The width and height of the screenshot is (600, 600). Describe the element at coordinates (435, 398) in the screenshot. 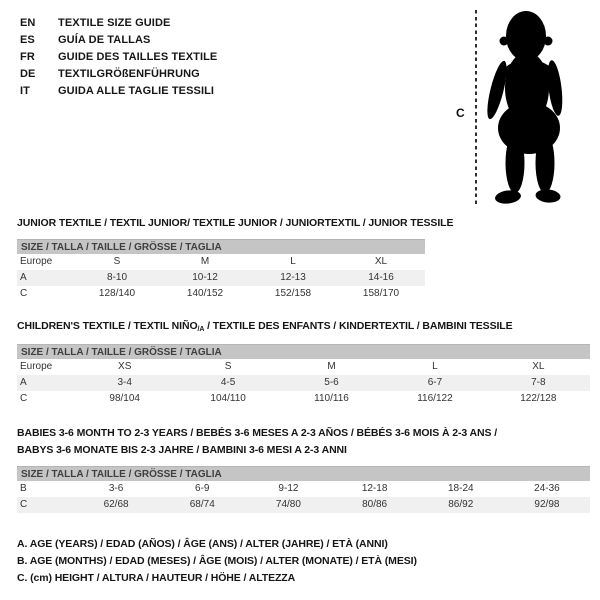

I see `table-cell: 116/122` at that location.